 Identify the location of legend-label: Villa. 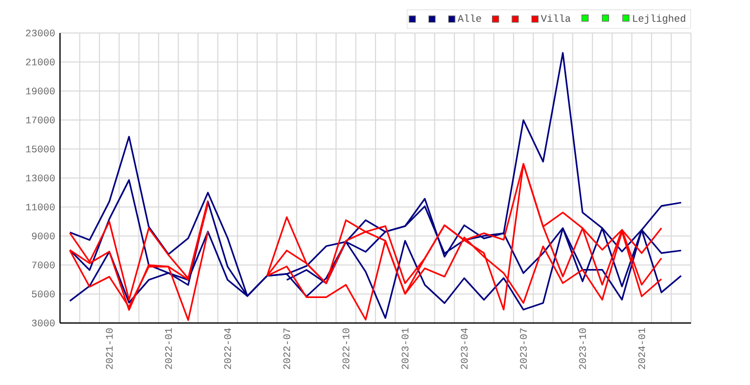
(555, 18).